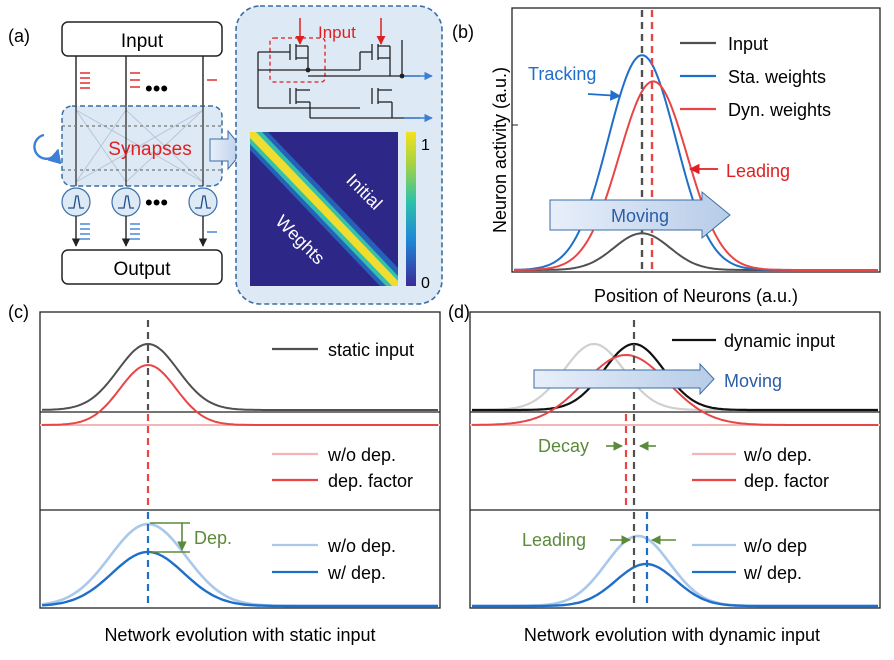 The height and width of the screenshot is (660, 894). I want to click on circuit-output-arrows, so click(418, 97).